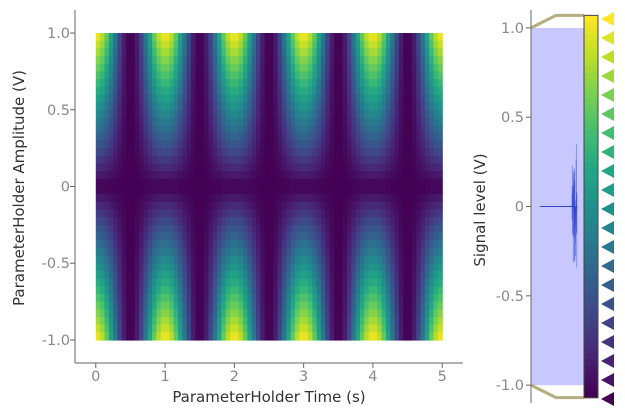 The image size is (625, 417). I want to click on range-handles, so click(557, 206).